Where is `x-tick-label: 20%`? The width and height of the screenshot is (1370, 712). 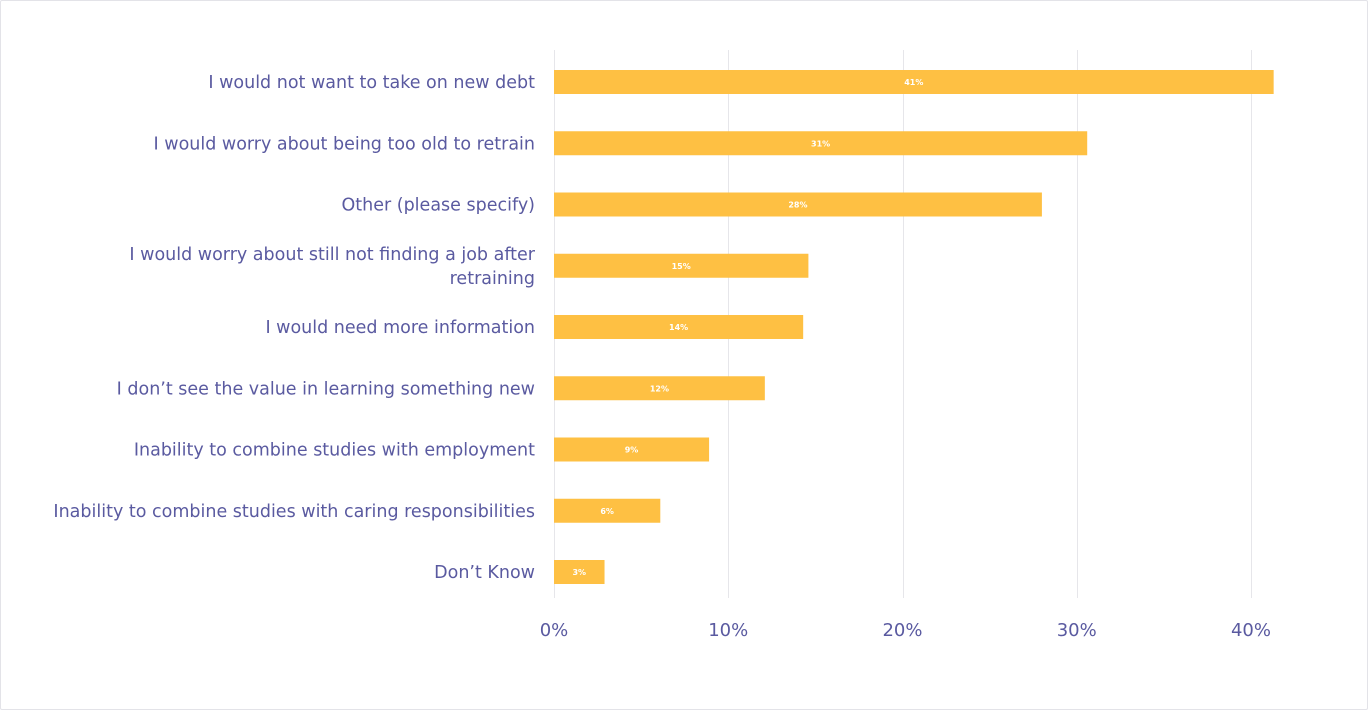 x-tick-label: 20% is located at coordinates (902, 630).